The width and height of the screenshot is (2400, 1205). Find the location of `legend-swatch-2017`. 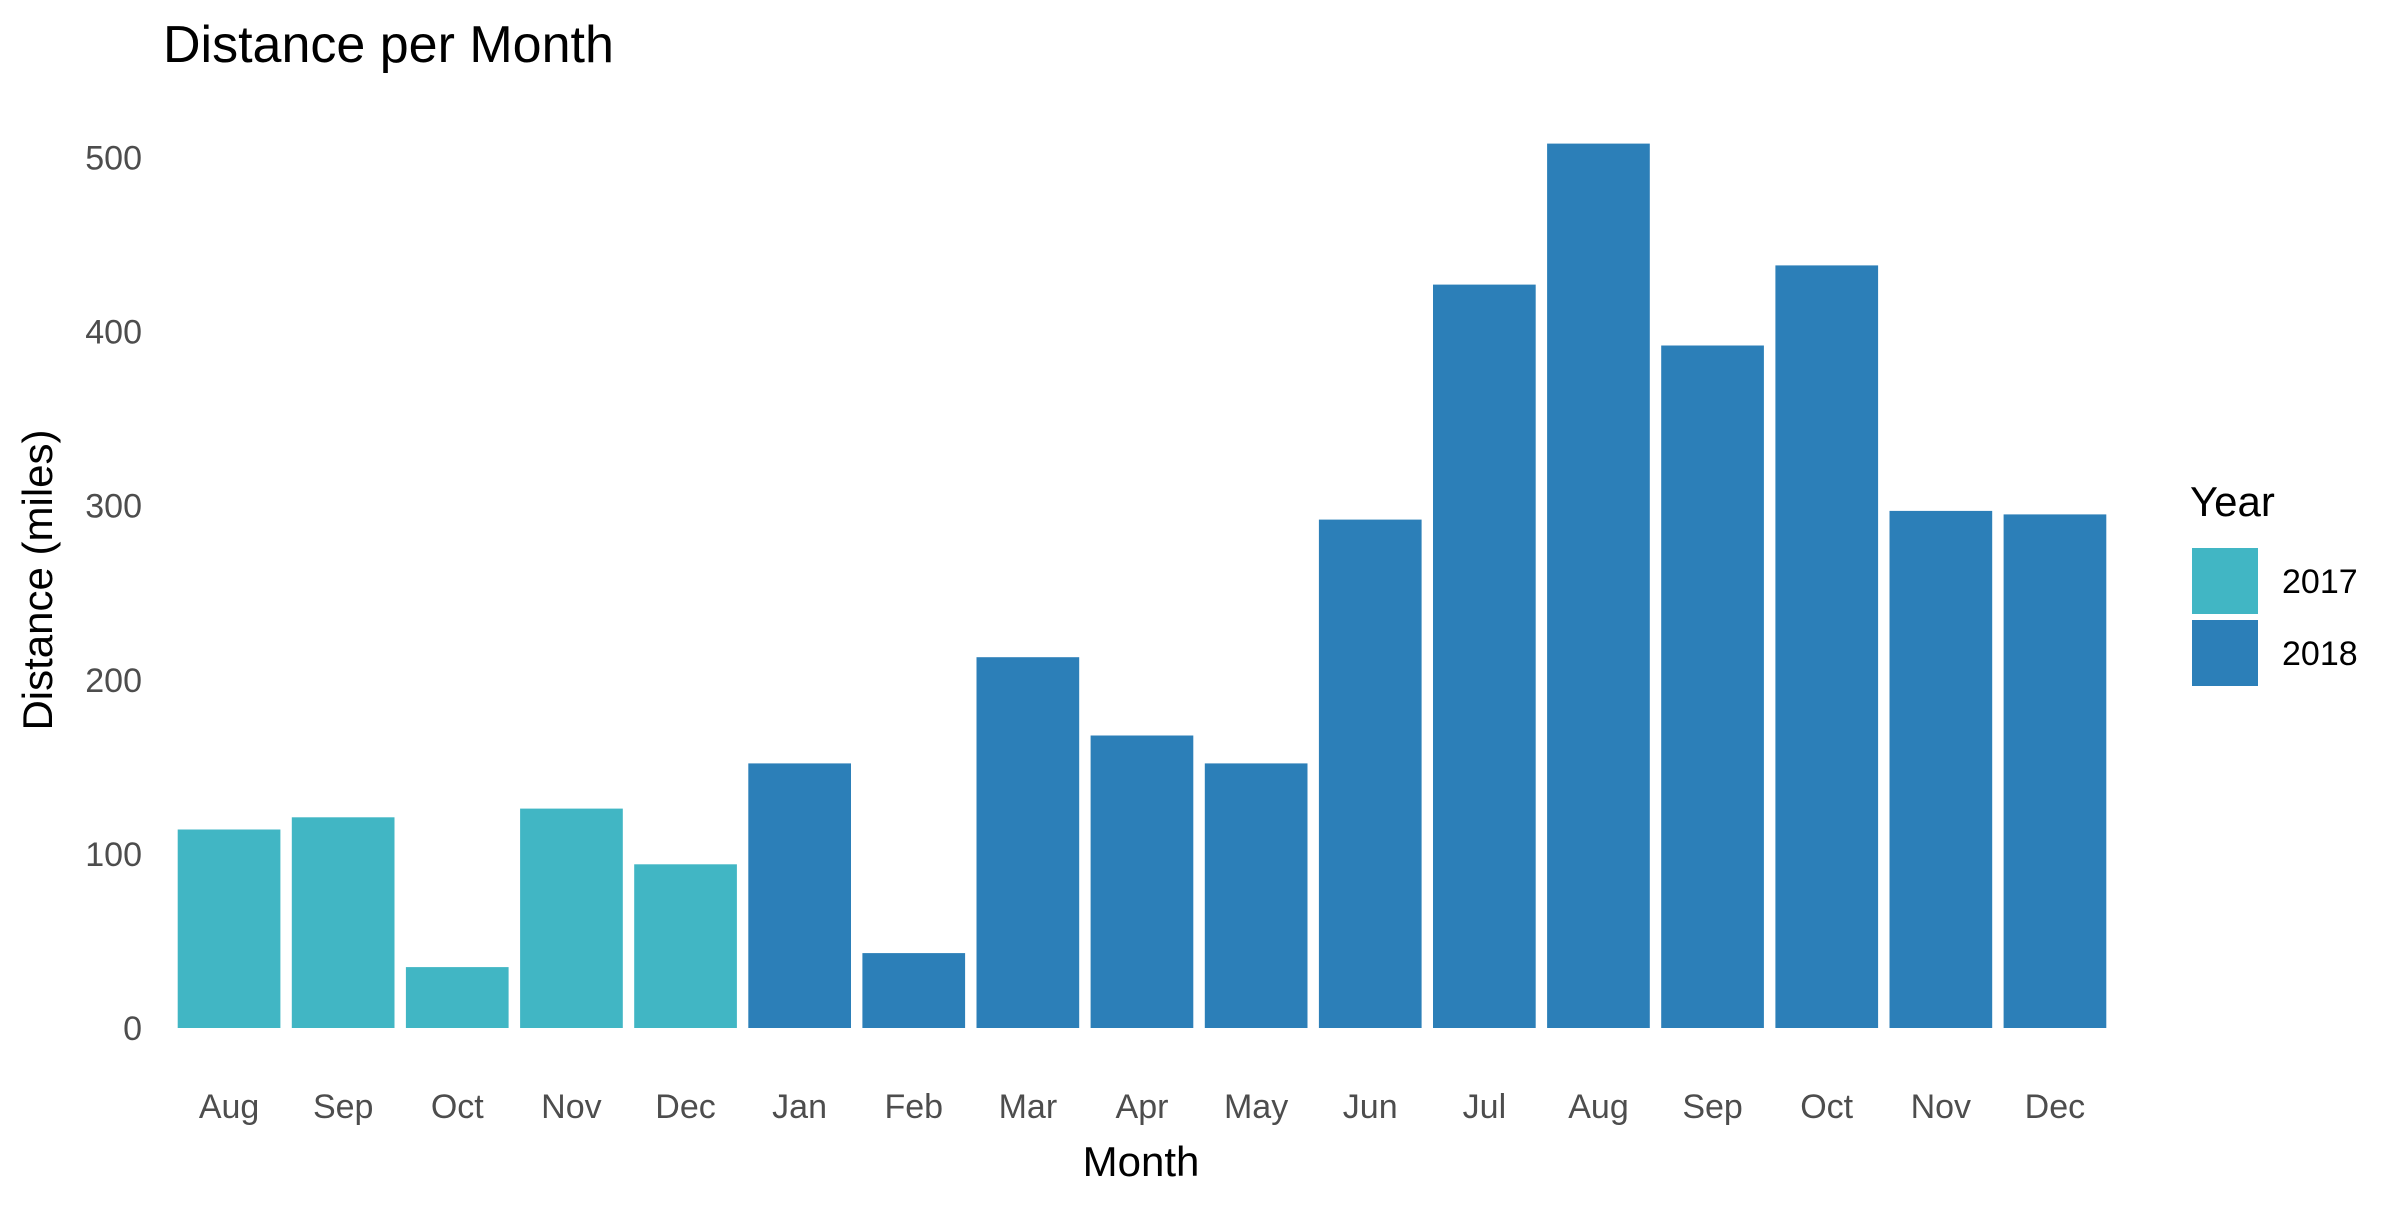

legend-swatch-2017 is located at coordinates (2225, 581).